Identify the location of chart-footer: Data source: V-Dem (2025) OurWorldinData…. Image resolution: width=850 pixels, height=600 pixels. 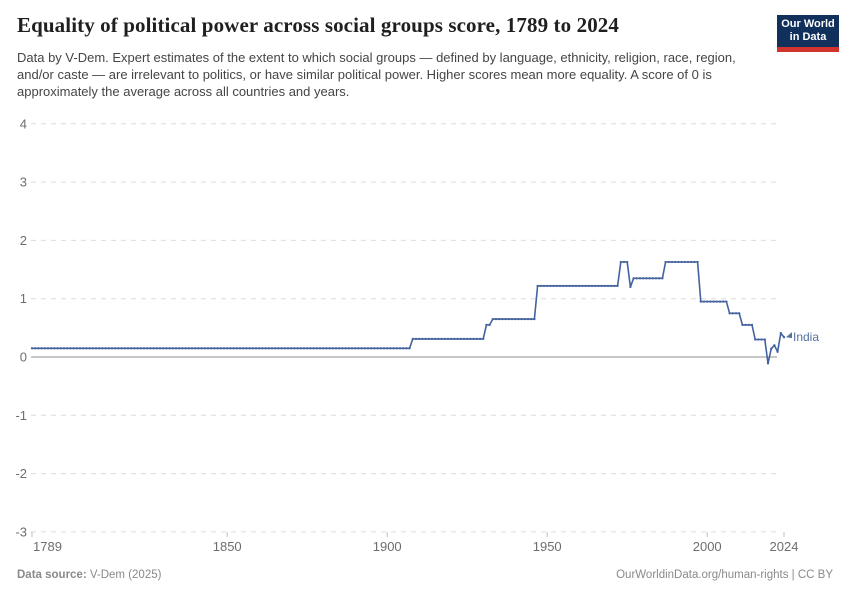
(425, 575).